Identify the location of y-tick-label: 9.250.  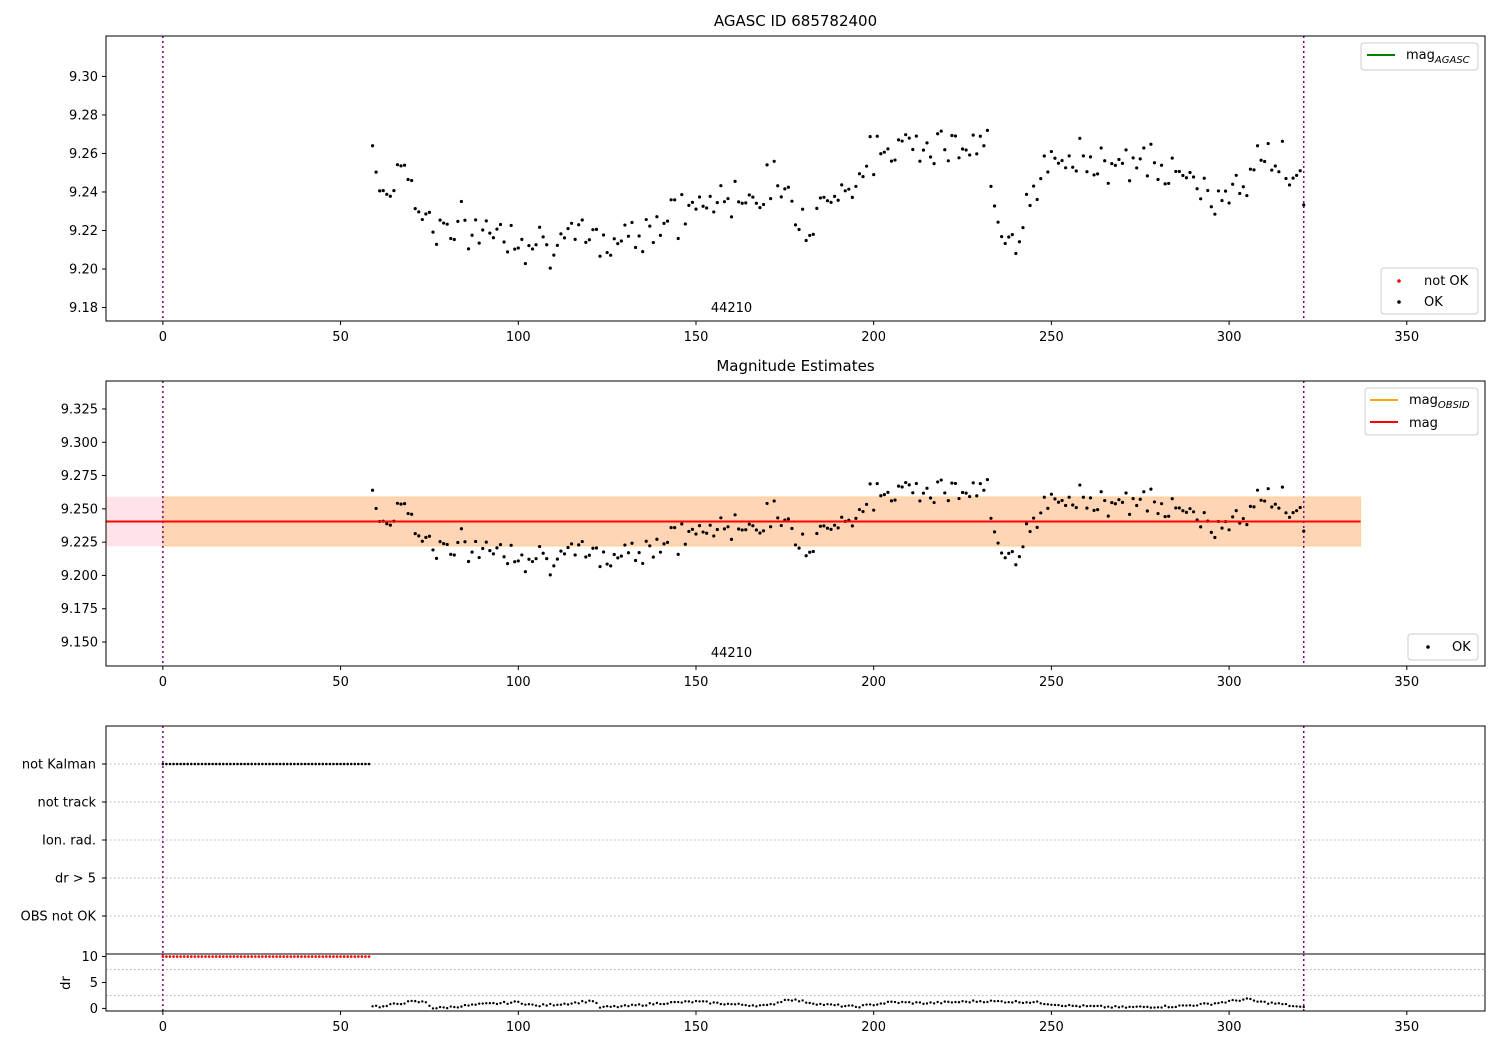
(79, 509).